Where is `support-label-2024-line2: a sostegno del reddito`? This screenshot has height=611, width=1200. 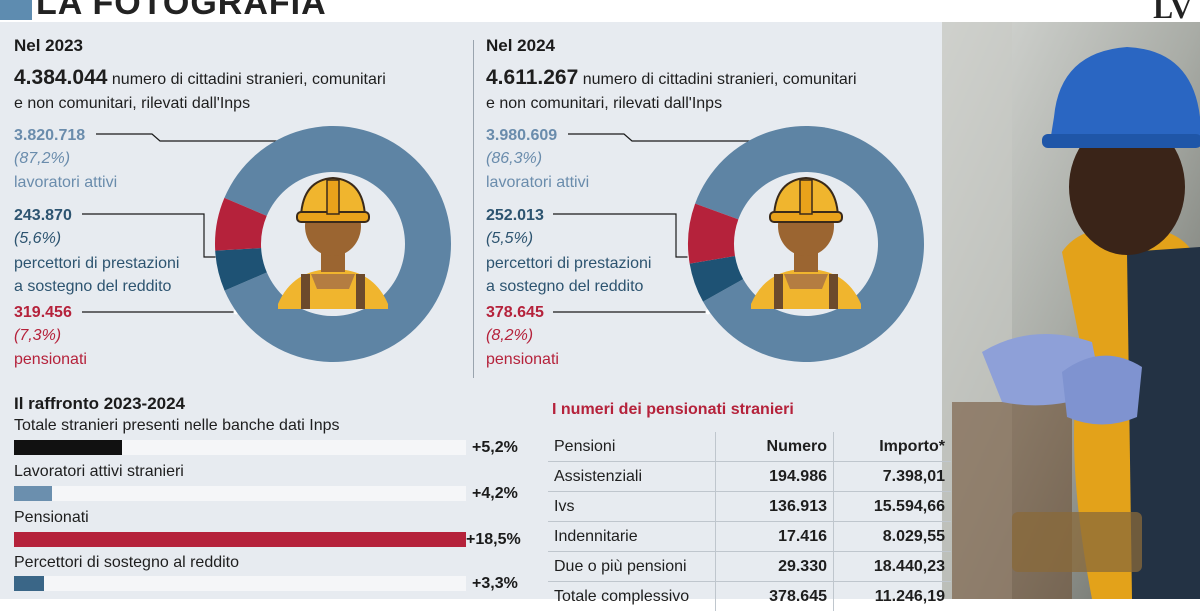
support-label-2024-line2: a sostegno del reddito is located at coordinates (564, 286).